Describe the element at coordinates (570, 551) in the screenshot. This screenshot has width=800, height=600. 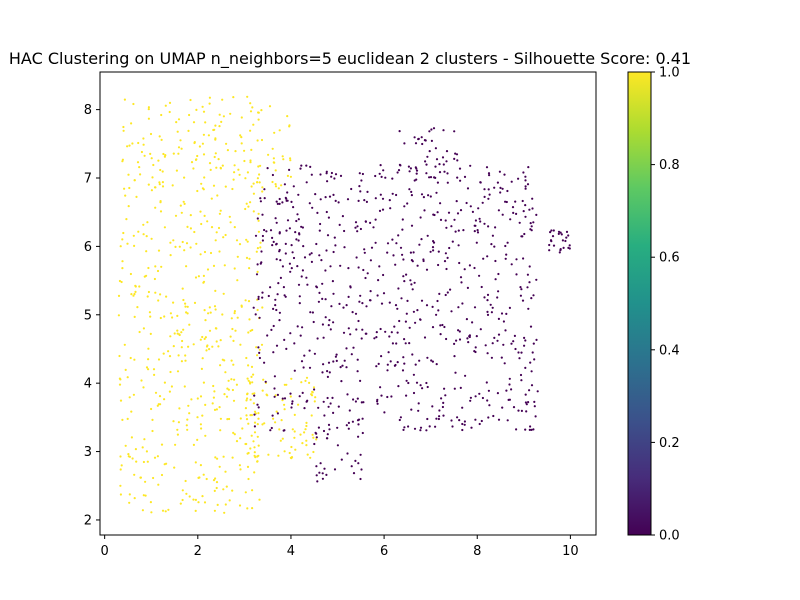
I see `x-tick-label: 10` at that location.